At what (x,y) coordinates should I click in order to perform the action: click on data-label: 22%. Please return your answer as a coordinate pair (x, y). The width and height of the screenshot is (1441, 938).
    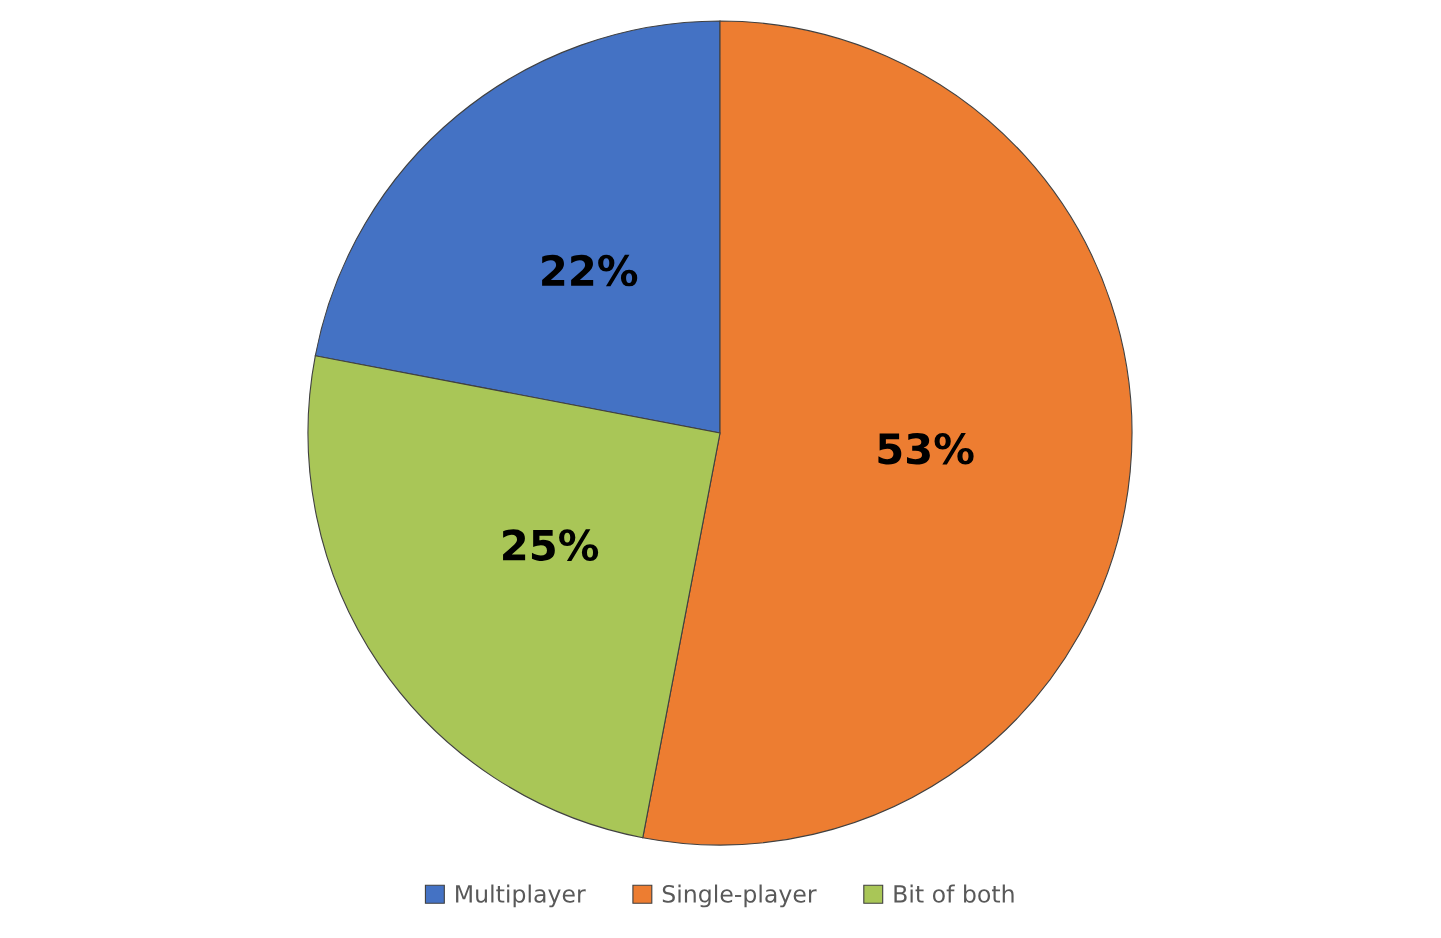
    Looking at the image, I should click on (590, 270).